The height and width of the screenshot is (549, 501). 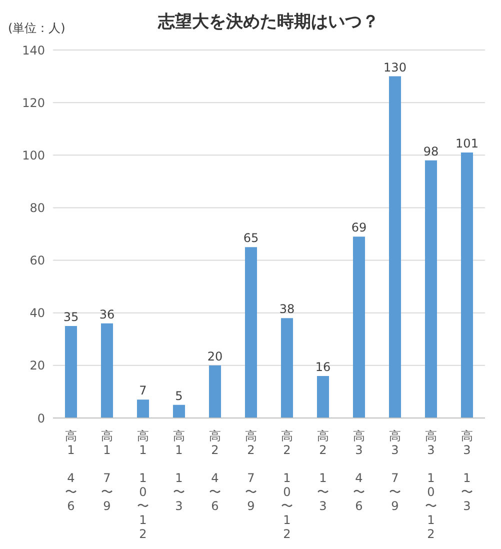 I want to click on x-tick-label: 高1 1〜3, so click(x=179, y=471).